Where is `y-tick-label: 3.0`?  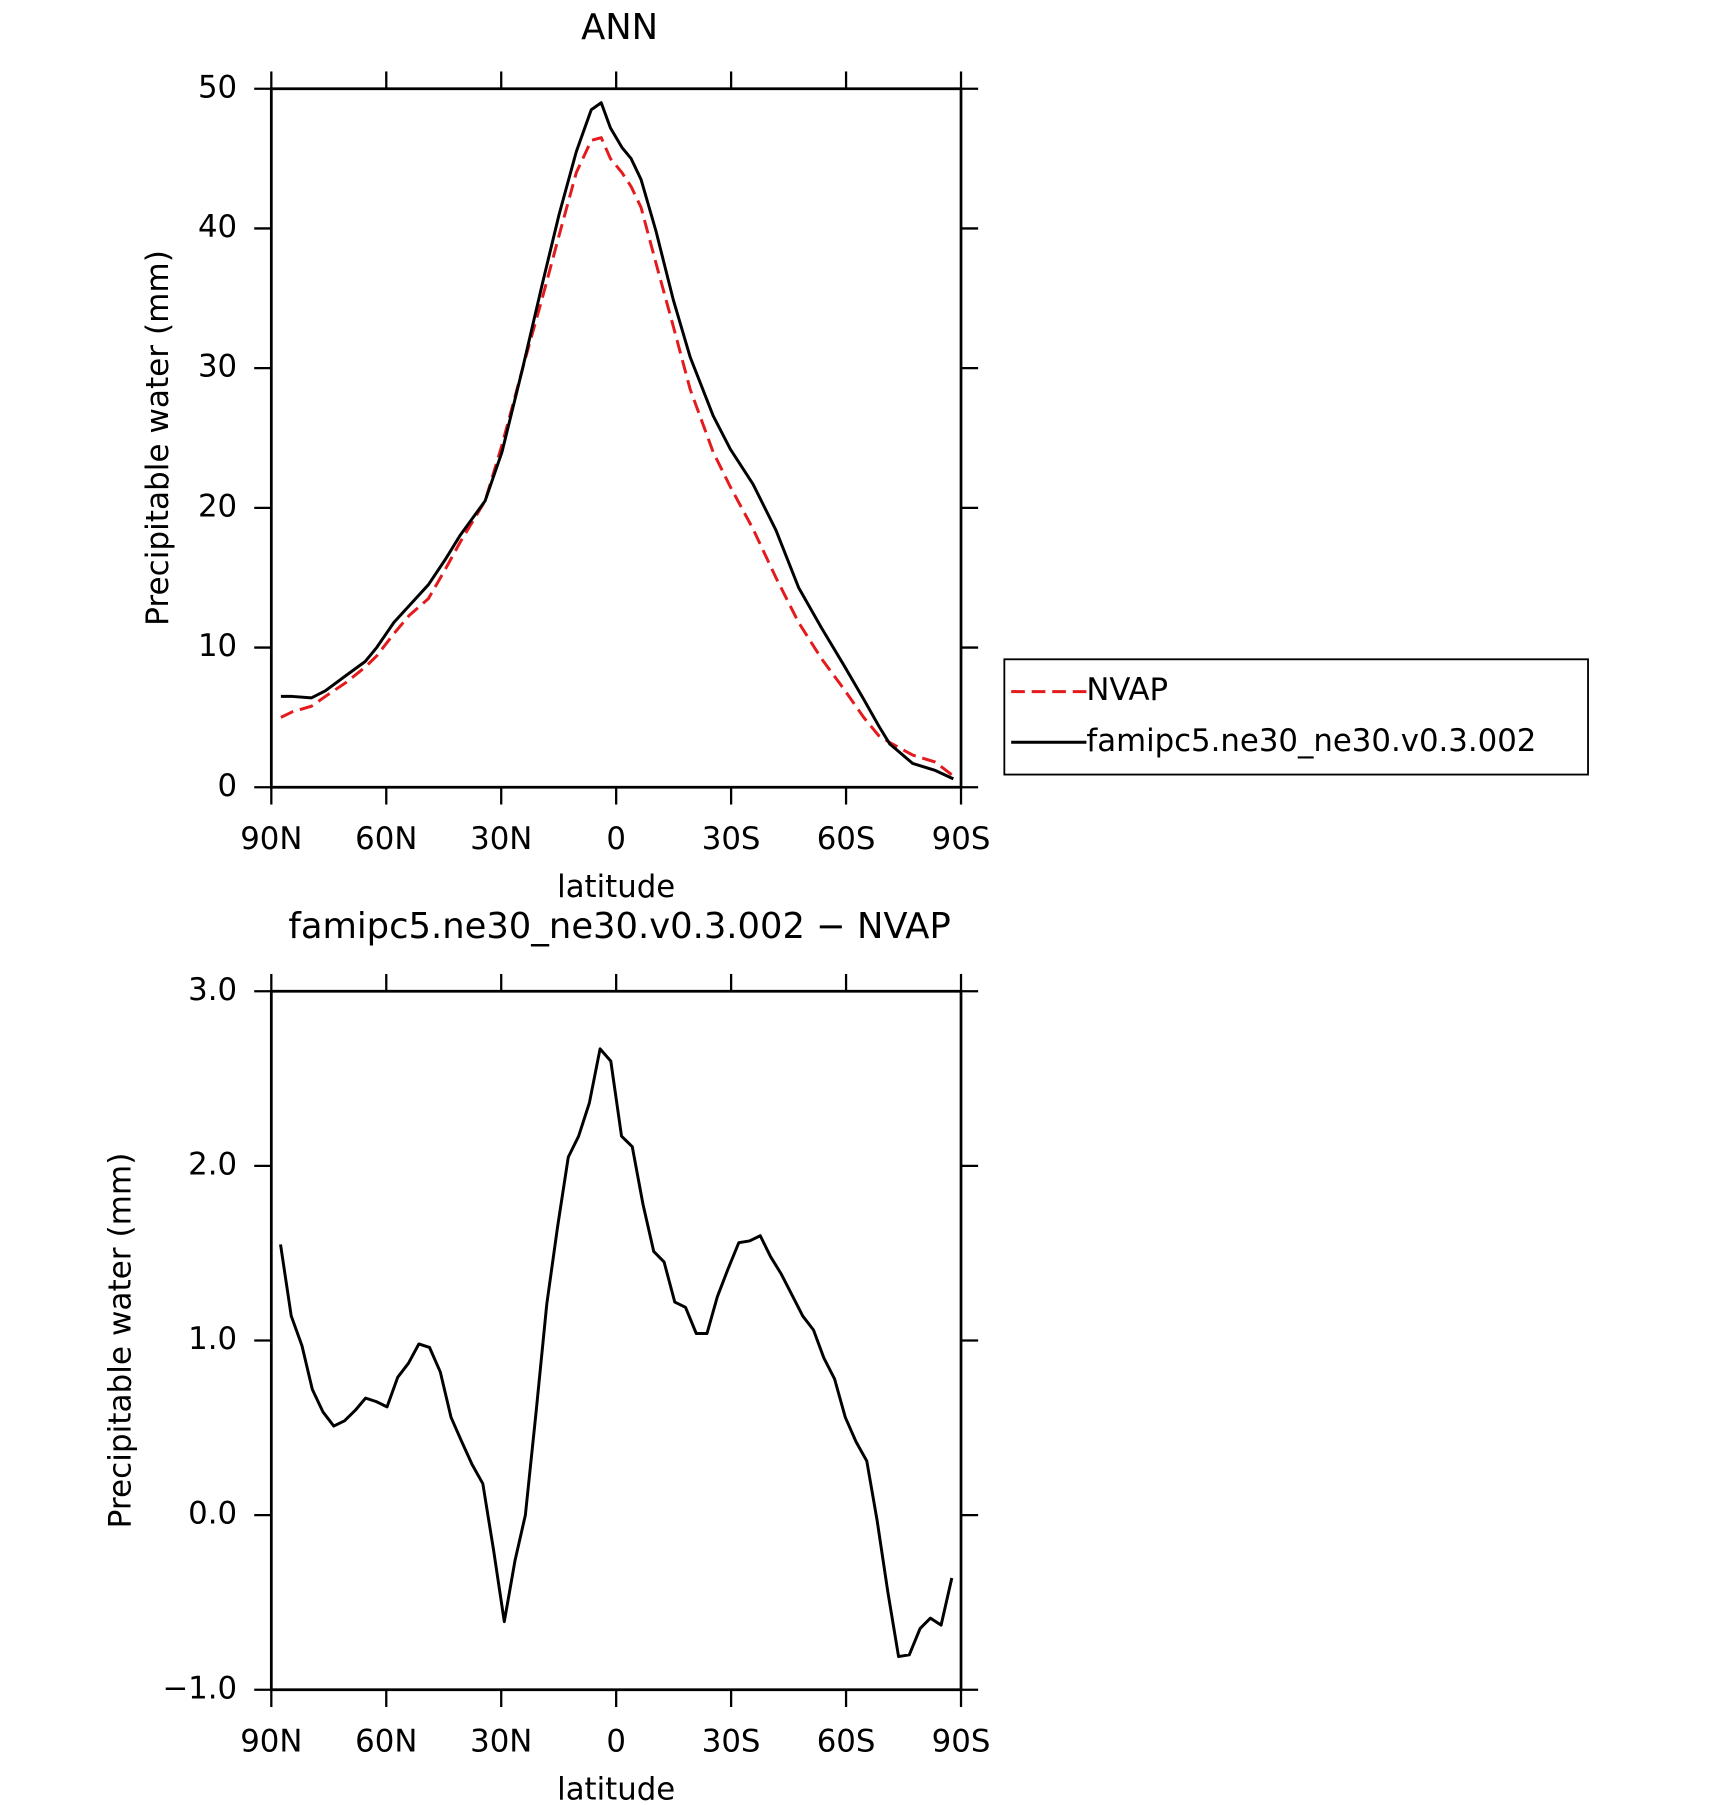
y-tick-label: 3.0 is located at coordinates (212, 990).